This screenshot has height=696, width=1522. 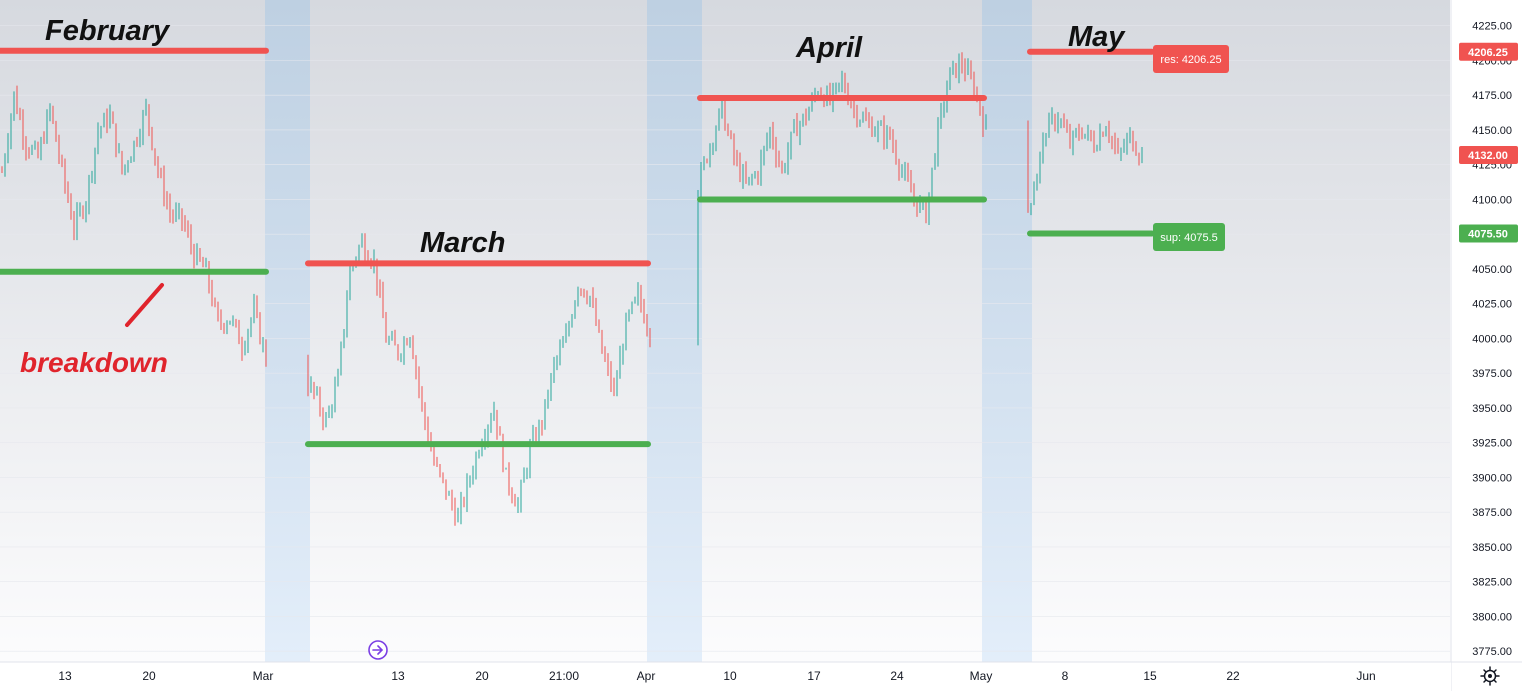 What do you see at coordinates (263, 676) in the screenshot?
I see `x-tick-label: Mar` at bounding box center [263, 676].